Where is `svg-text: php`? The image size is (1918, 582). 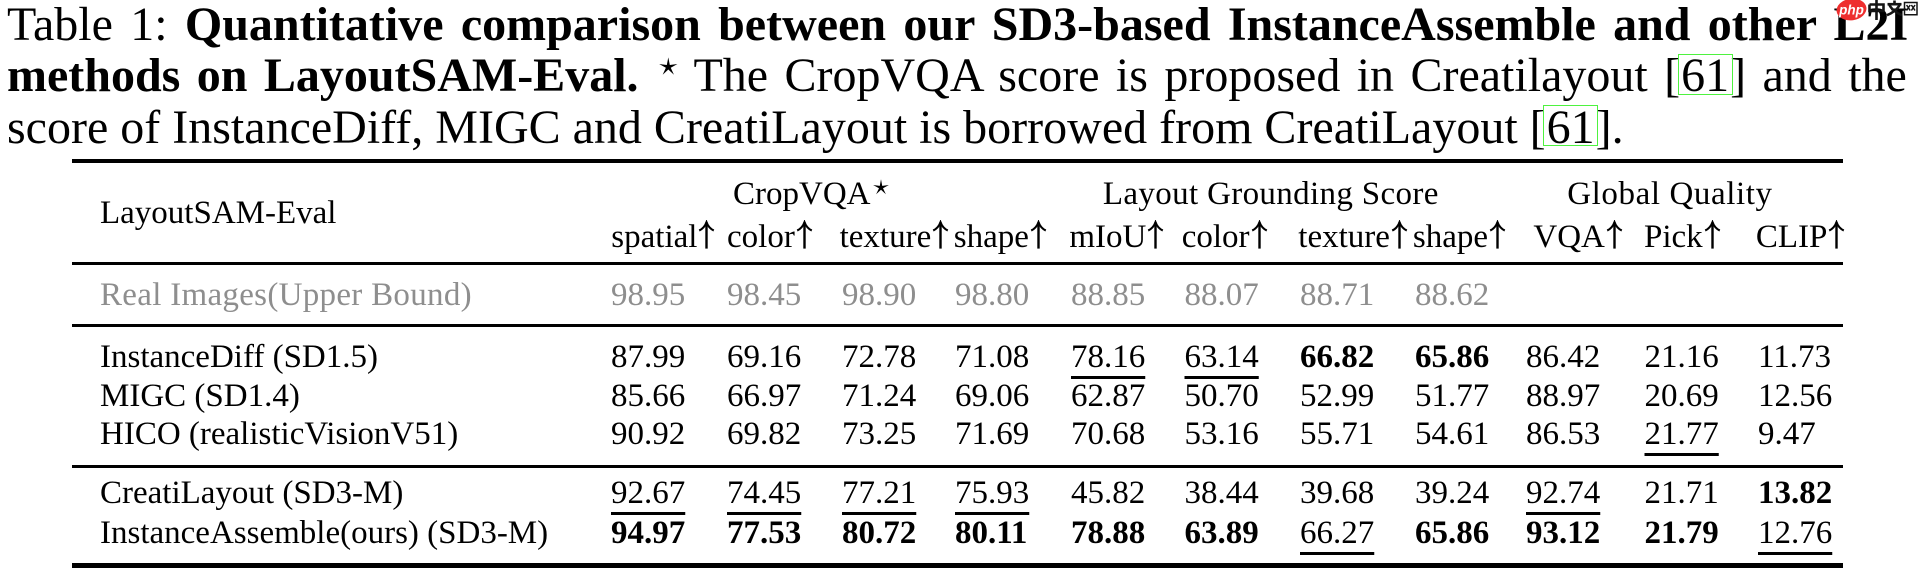 svg-text: php is located at coordinates (1851, 10).